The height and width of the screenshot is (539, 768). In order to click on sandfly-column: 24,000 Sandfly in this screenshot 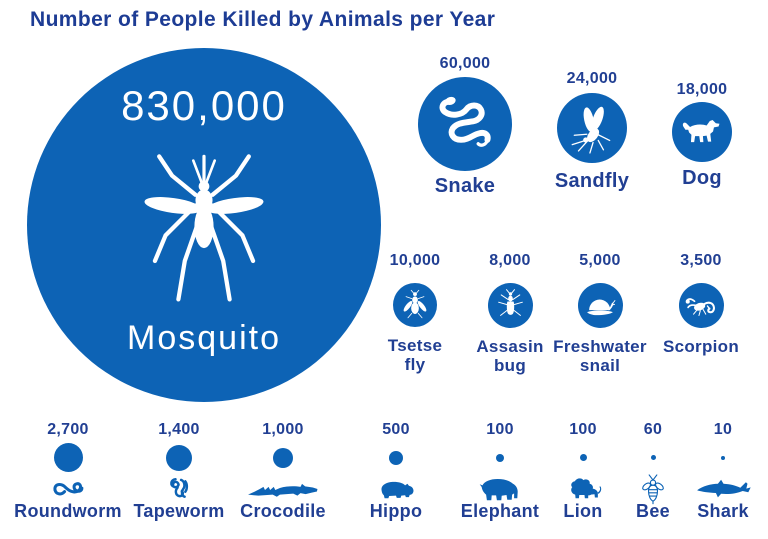, I will do `click(592, 131)`.